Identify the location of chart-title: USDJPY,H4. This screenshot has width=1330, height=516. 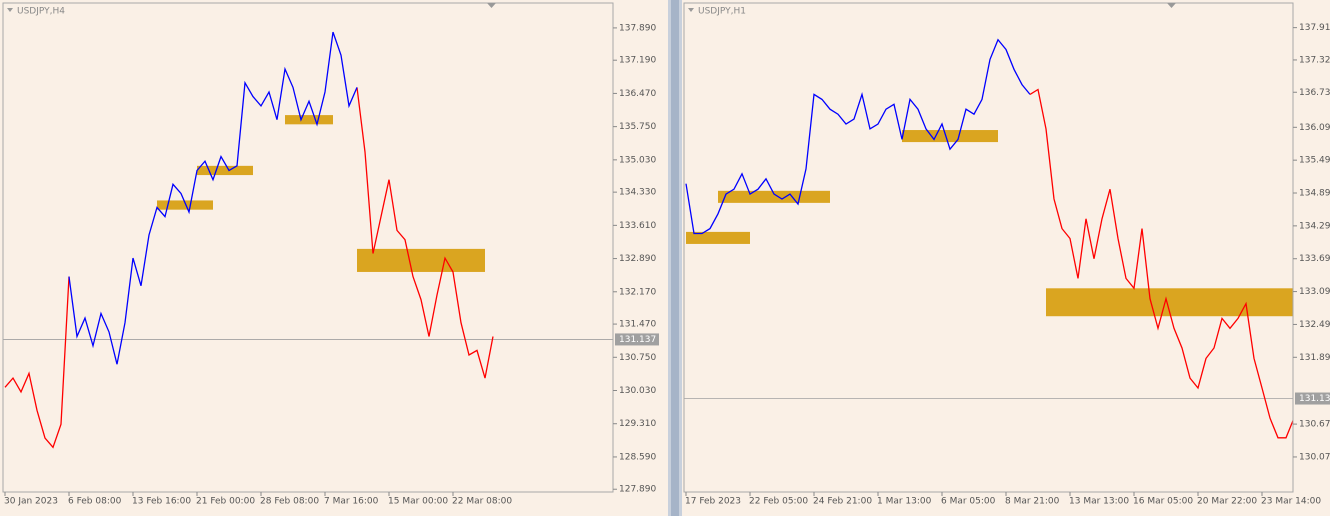
(41, 12).